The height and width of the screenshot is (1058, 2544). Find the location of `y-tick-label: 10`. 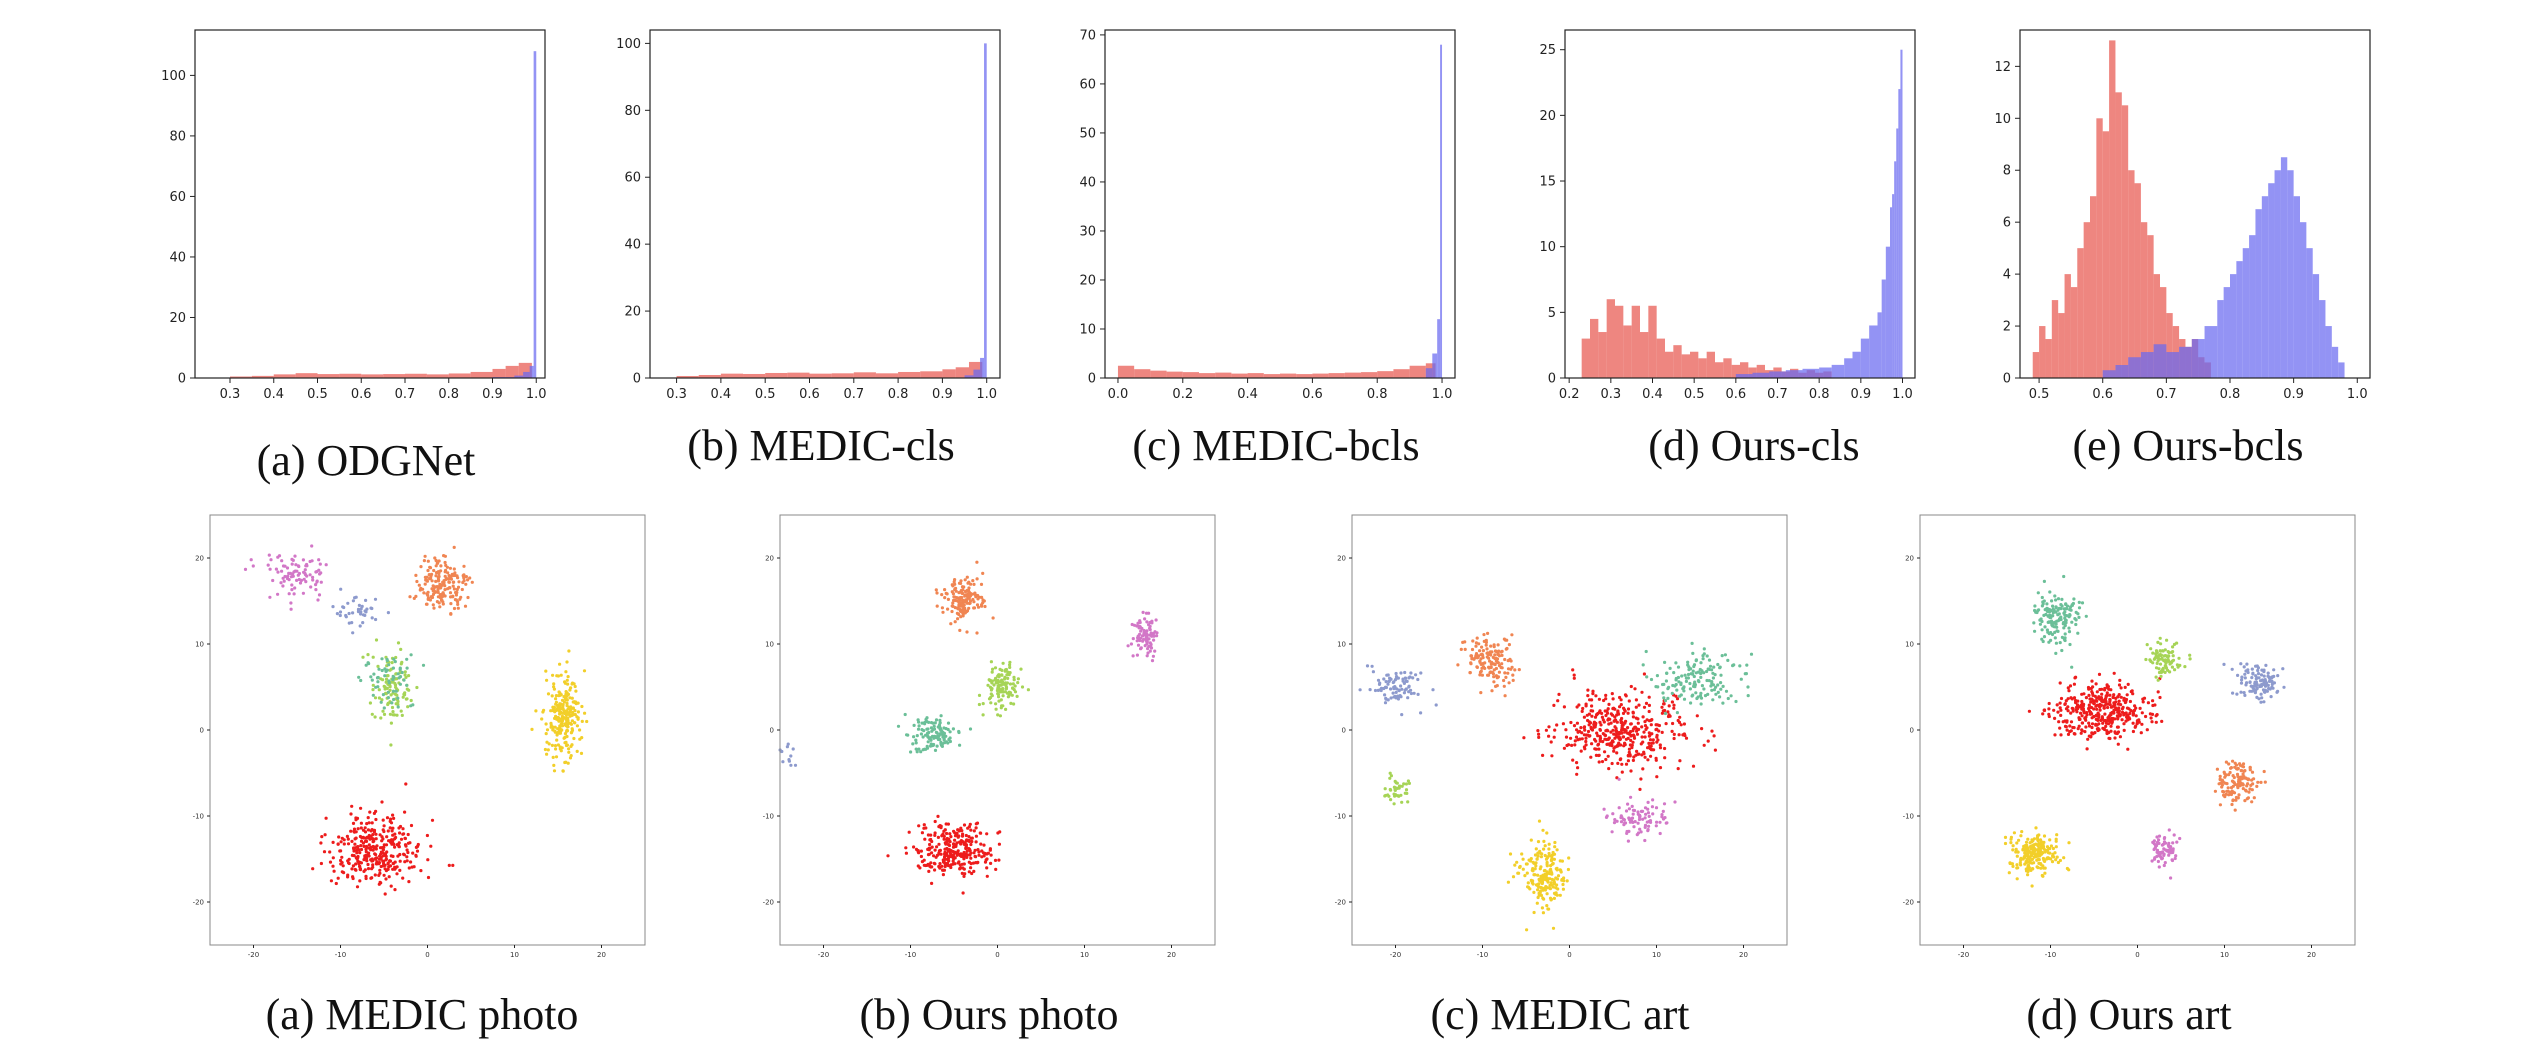

y-tick-label: 10 is located at coordinates (769, 645).